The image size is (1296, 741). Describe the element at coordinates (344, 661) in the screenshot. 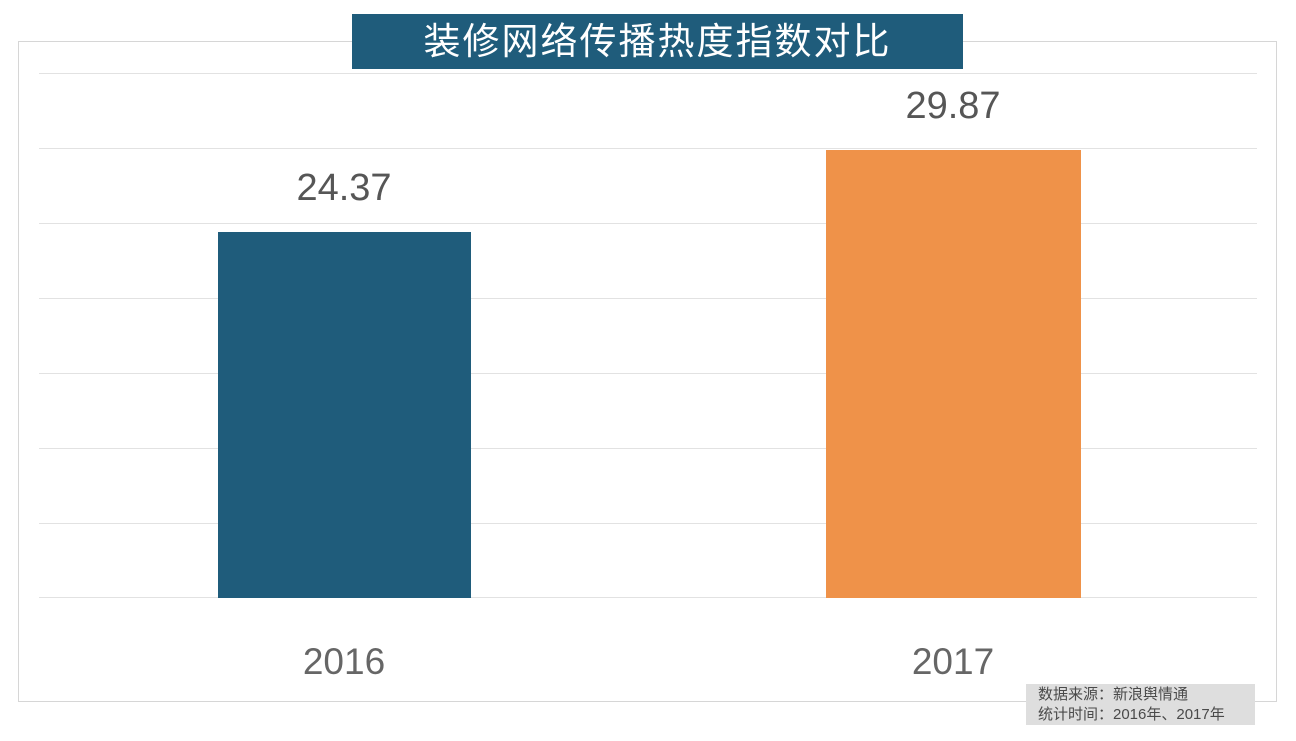

I see `category-label-2016: 2016` at that location.